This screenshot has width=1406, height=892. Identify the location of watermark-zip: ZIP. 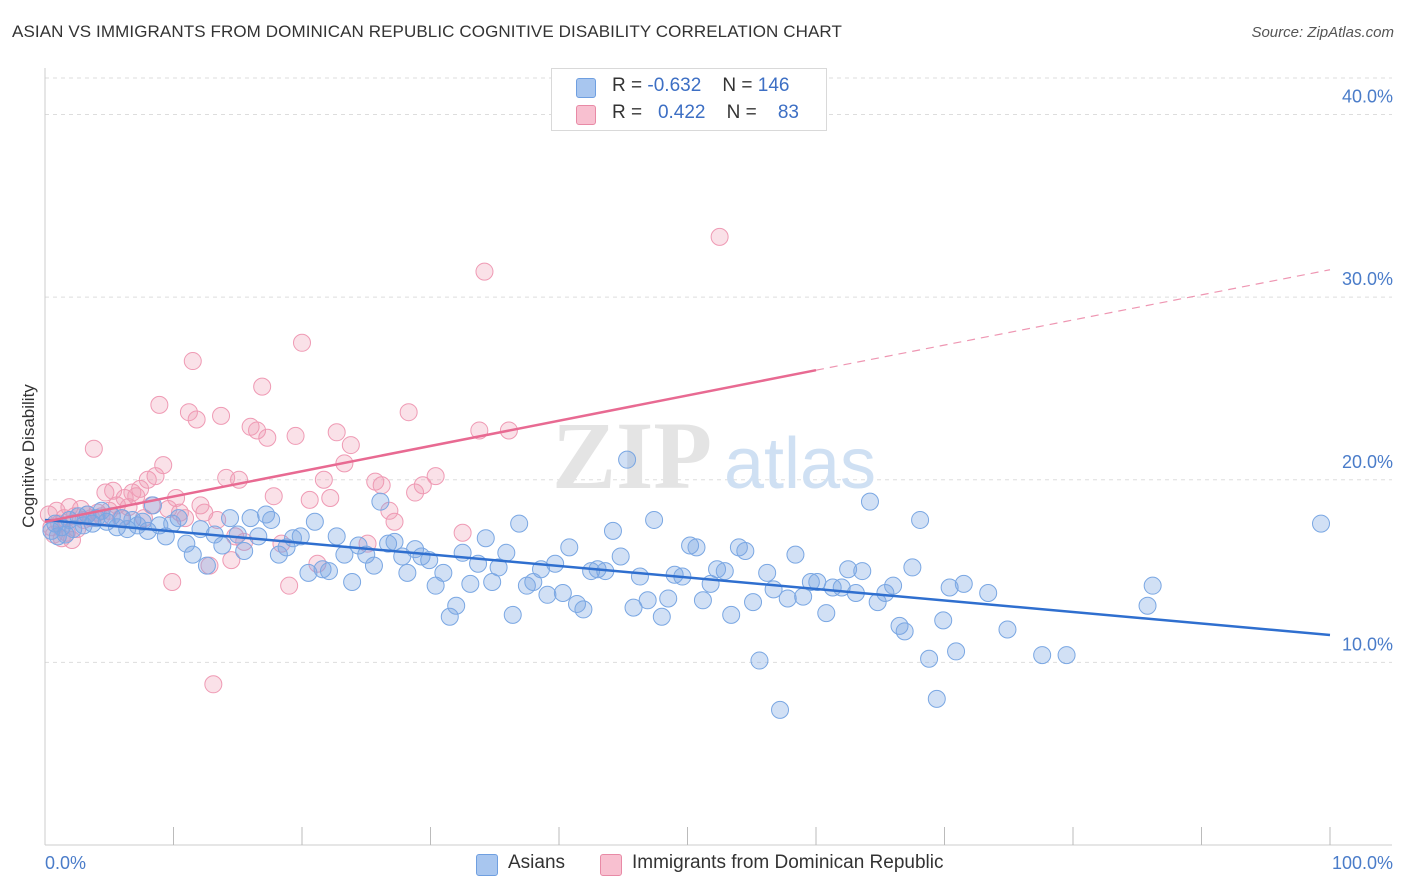
(632, 455).